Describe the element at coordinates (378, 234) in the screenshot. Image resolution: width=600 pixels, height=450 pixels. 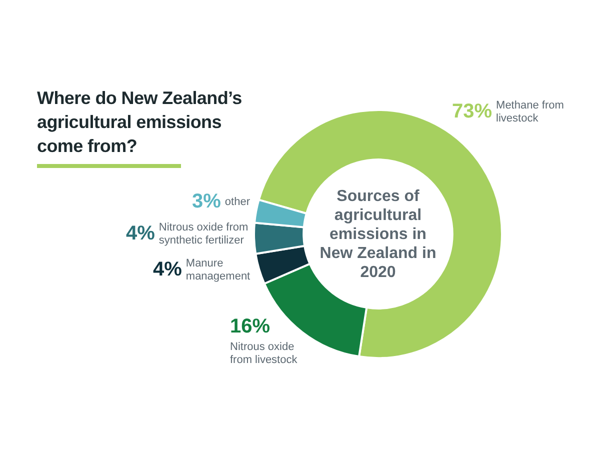
I see `source-note: Sources of agricultural emissions in New Zealand in 2020` at that location.